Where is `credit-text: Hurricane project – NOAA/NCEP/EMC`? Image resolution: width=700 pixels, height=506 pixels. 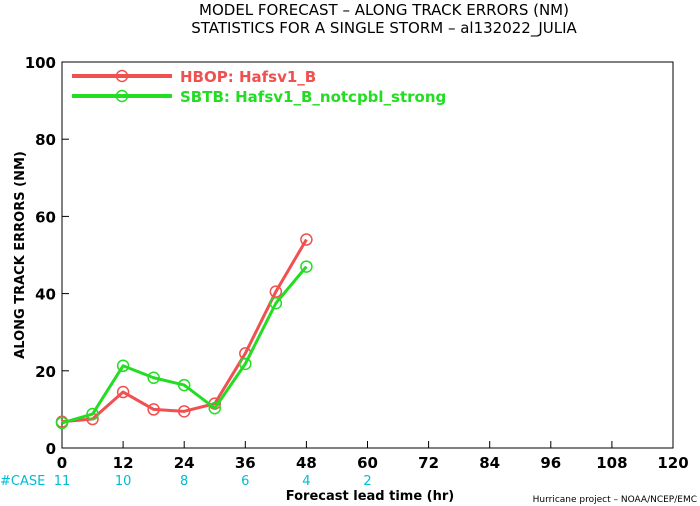
credit-text: Hurricane project – NOAA/NCEP/EMC is located at coordinates (615, 500).